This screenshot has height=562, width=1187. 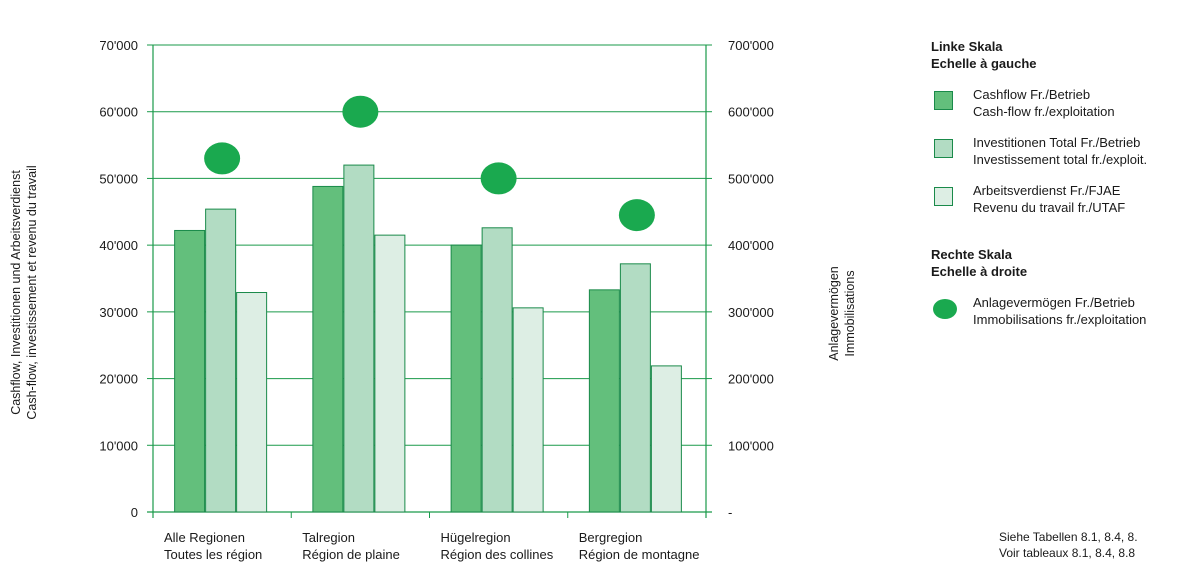 I want to click on x-tick-label: Alle Regionen, so click(x=204, y=537).